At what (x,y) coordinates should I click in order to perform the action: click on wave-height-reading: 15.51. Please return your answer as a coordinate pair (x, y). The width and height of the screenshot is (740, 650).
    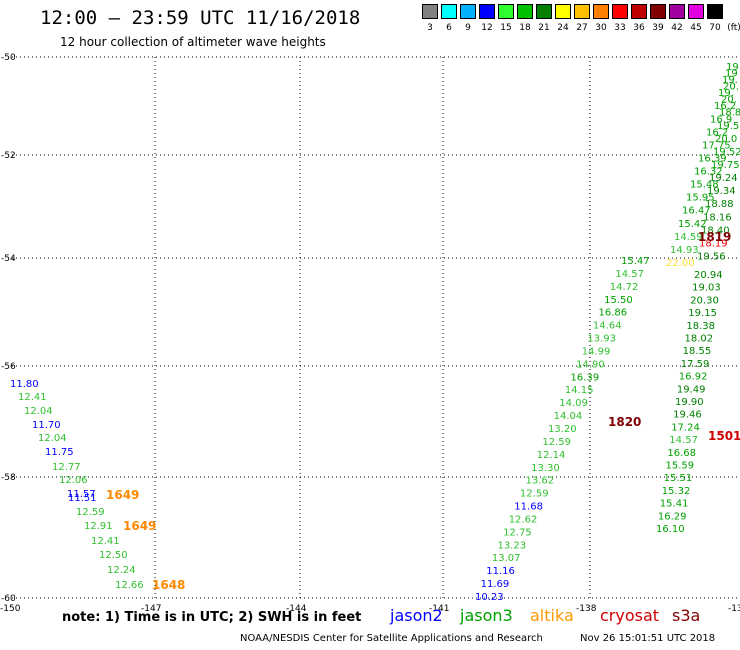
    Looking at the image, I should click on (678, 478).